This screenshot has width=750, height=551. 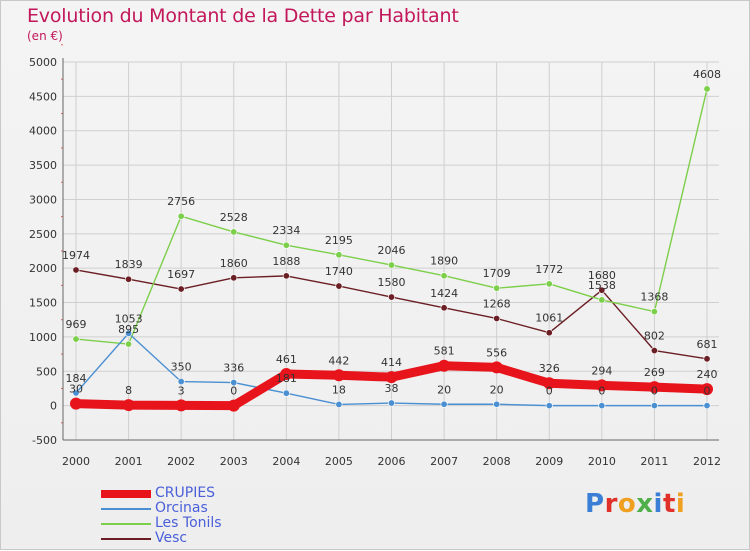 I want to click on data-label: 1709, so click(x=497, y=273).